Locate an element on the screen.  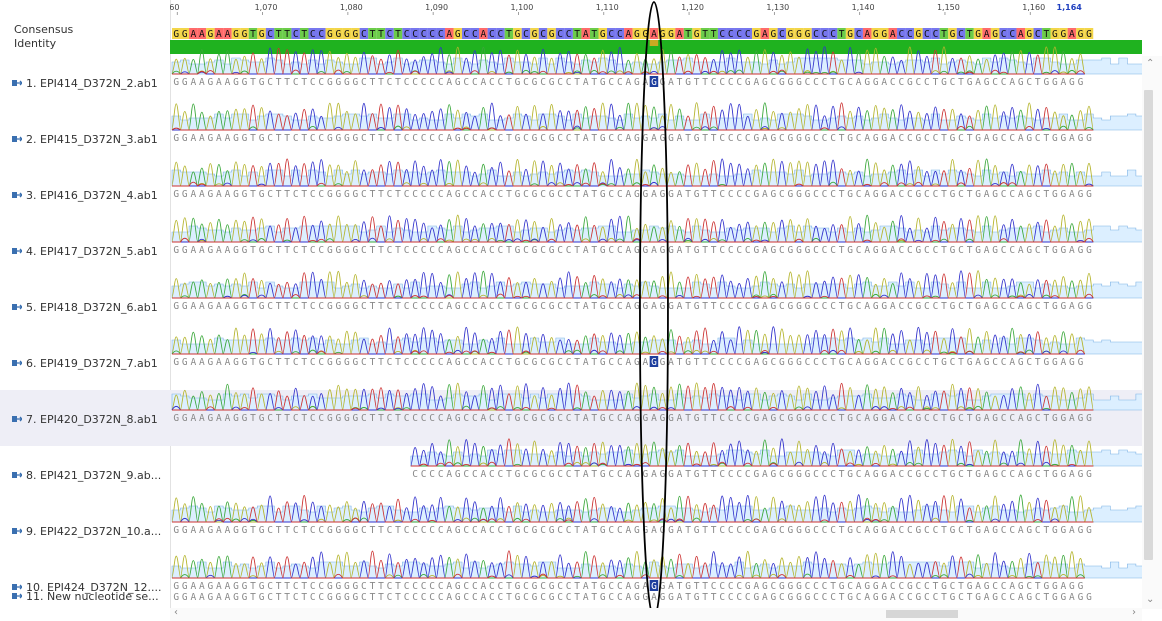
sequence-name: 6. EPI419_D372N_7.ab1 is located at coordinates (85, 363).